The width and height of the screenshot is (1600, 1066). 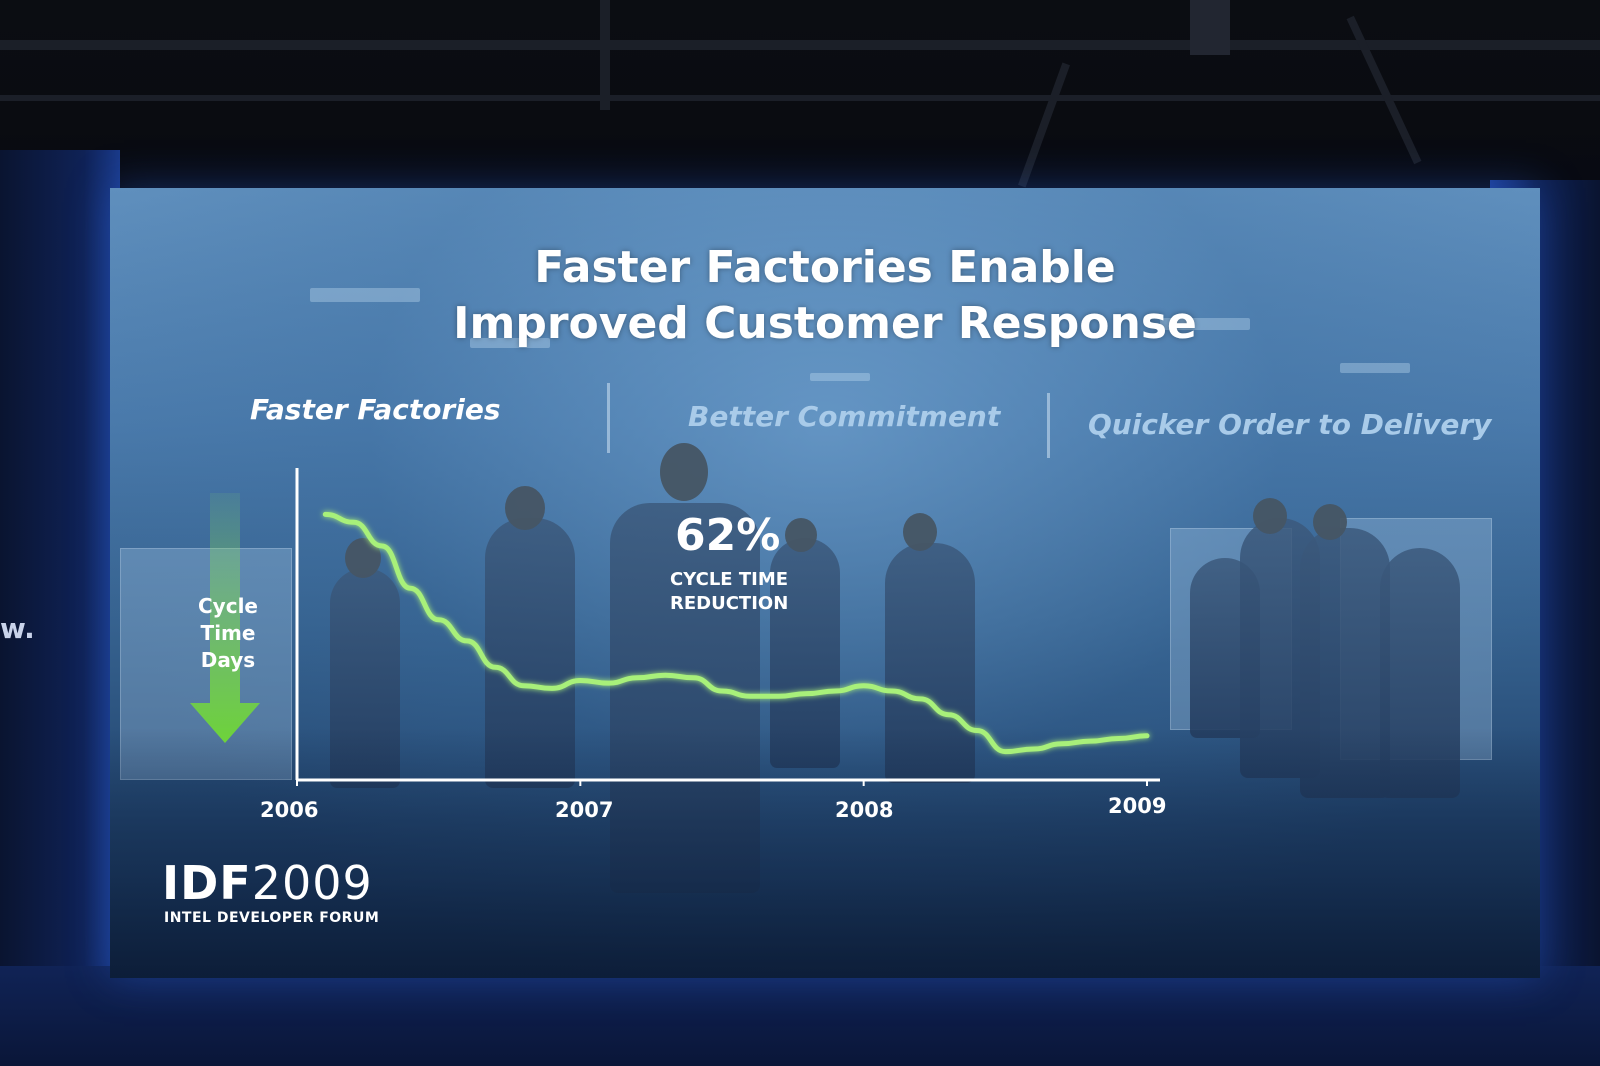 I want to click on callout-caption-line-2: REDUCTION, so click(x=729, y=603).